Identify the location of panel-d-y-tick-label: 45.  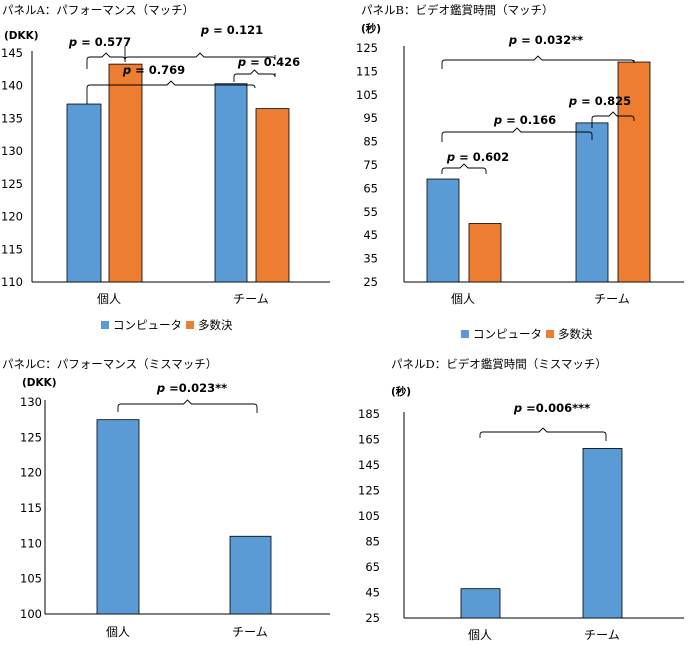
(372, 593).